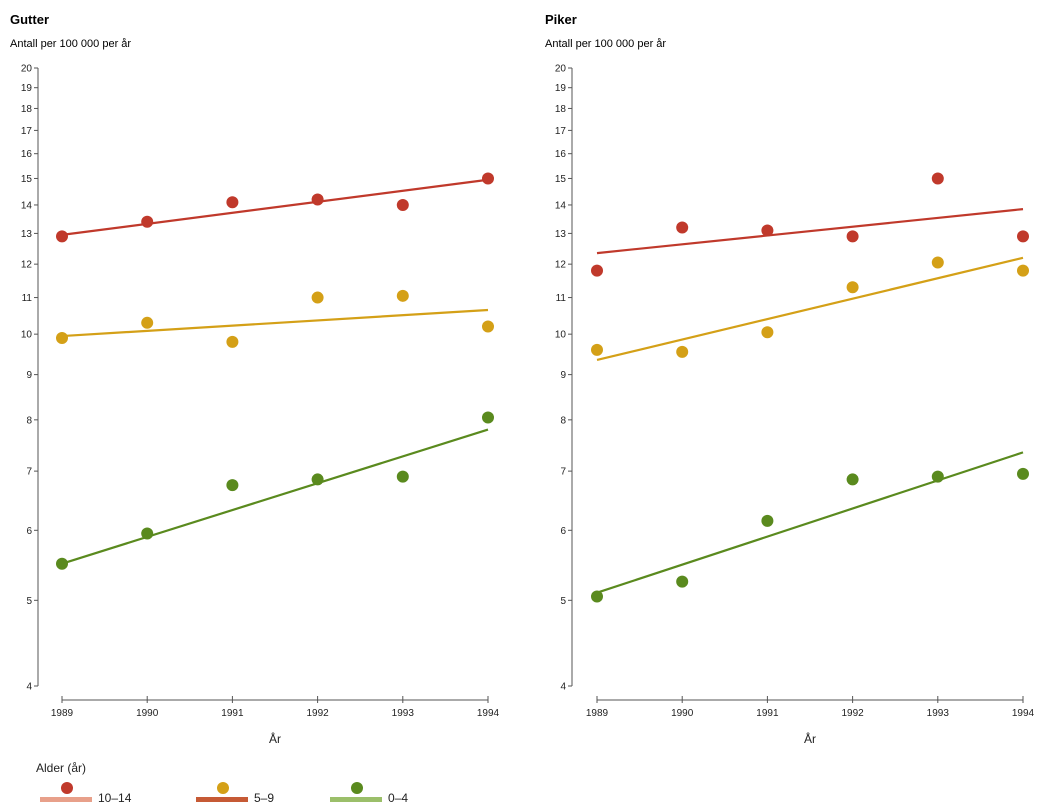  Describe the element at coordinates (605, 44) in the screenshot. I see `panel-subtitle-right: Antall per 100 000 per år` at that location.